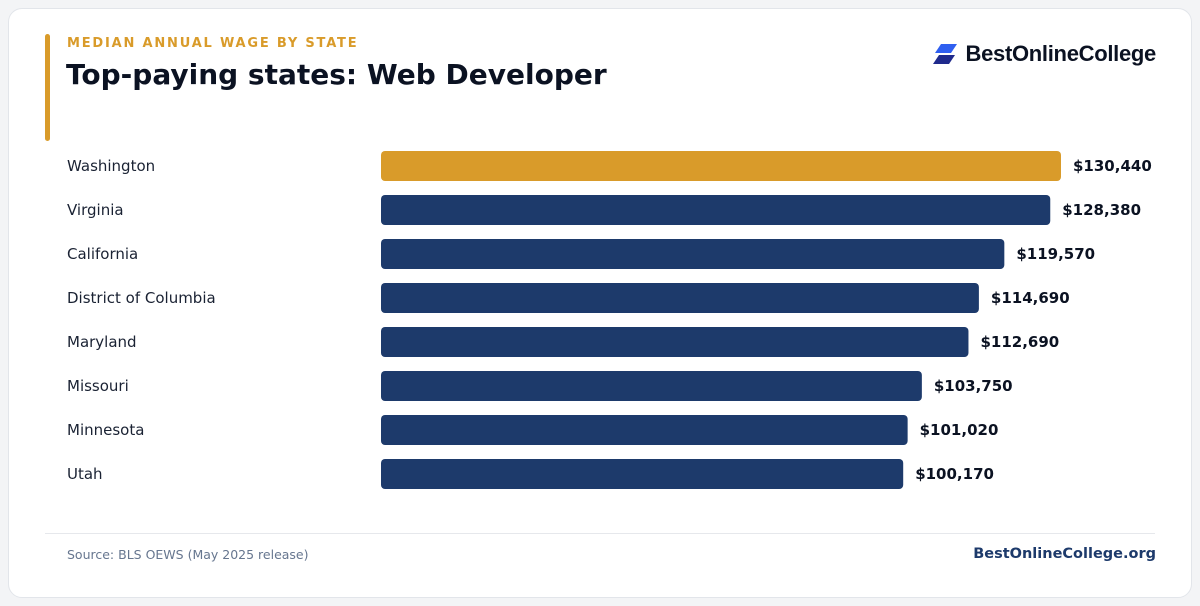 This screenshot has width=1200, height=606. Describe the element at coordinates (1055, 254) in the screenshot. I see `value-label: $119,570` at that location.